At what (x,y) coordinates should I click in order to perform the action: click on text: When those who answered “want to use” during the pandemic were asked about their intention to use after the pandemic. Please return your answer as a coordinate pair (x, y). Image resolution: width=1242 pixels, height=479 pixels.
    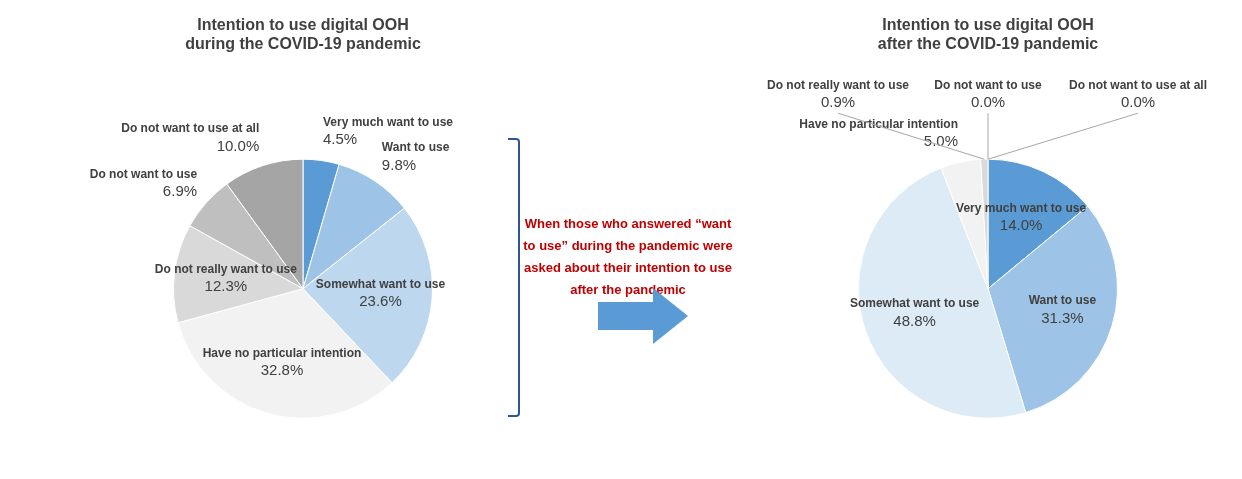
    Looking at the image, I should click on (628, 257).